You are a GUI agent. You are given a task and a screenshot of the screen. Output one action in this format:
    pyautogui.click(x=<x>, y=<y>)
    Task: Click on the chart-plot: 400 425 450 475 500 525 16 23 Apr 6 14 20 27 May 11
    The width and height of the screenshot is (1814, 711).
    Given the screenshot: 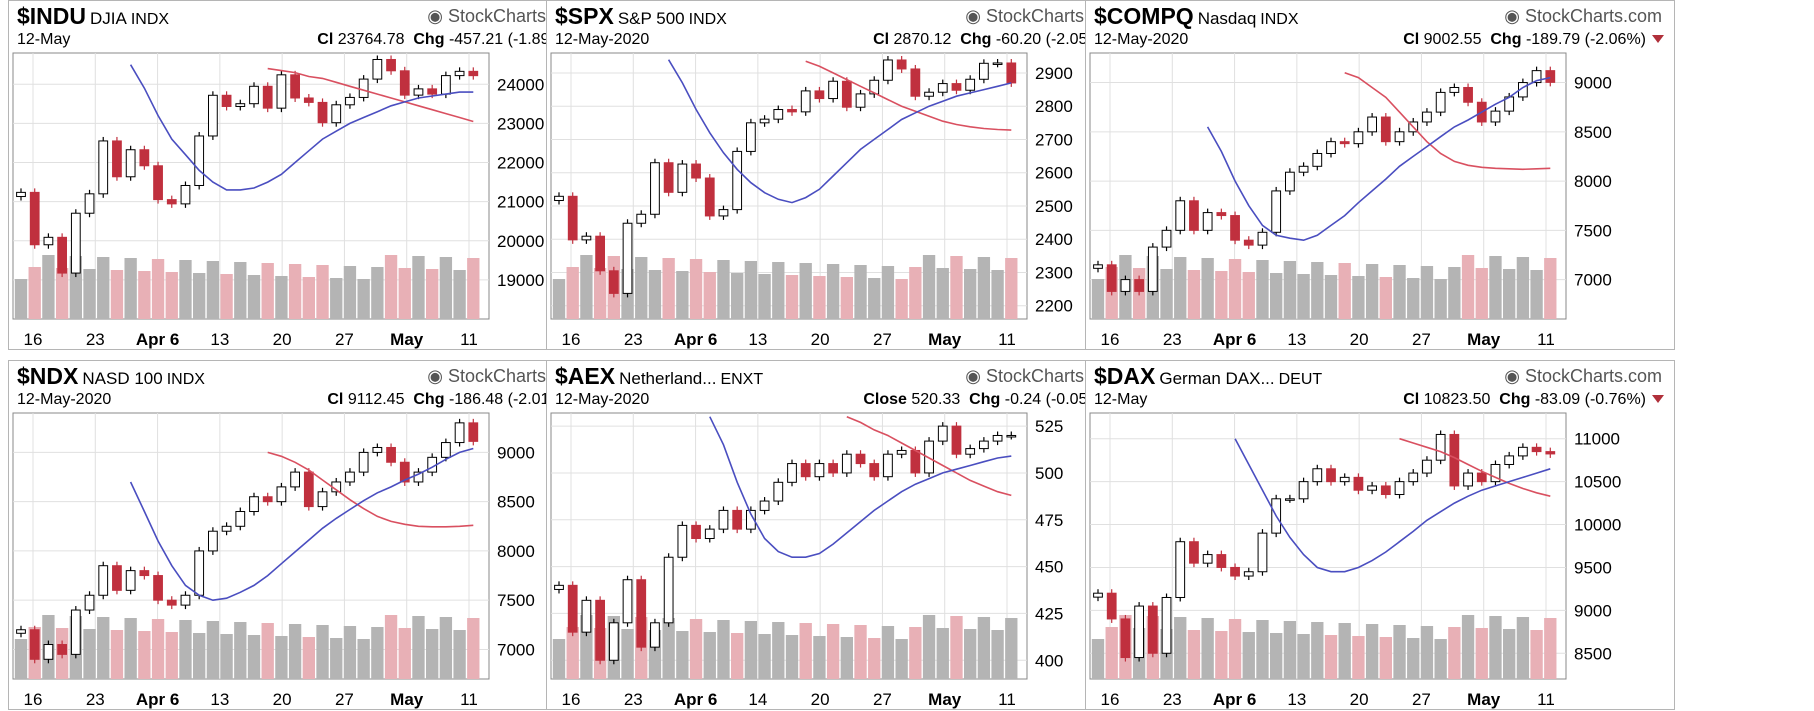 What is the action you would take?
    pyautogui.click(x=806, y=560)
    